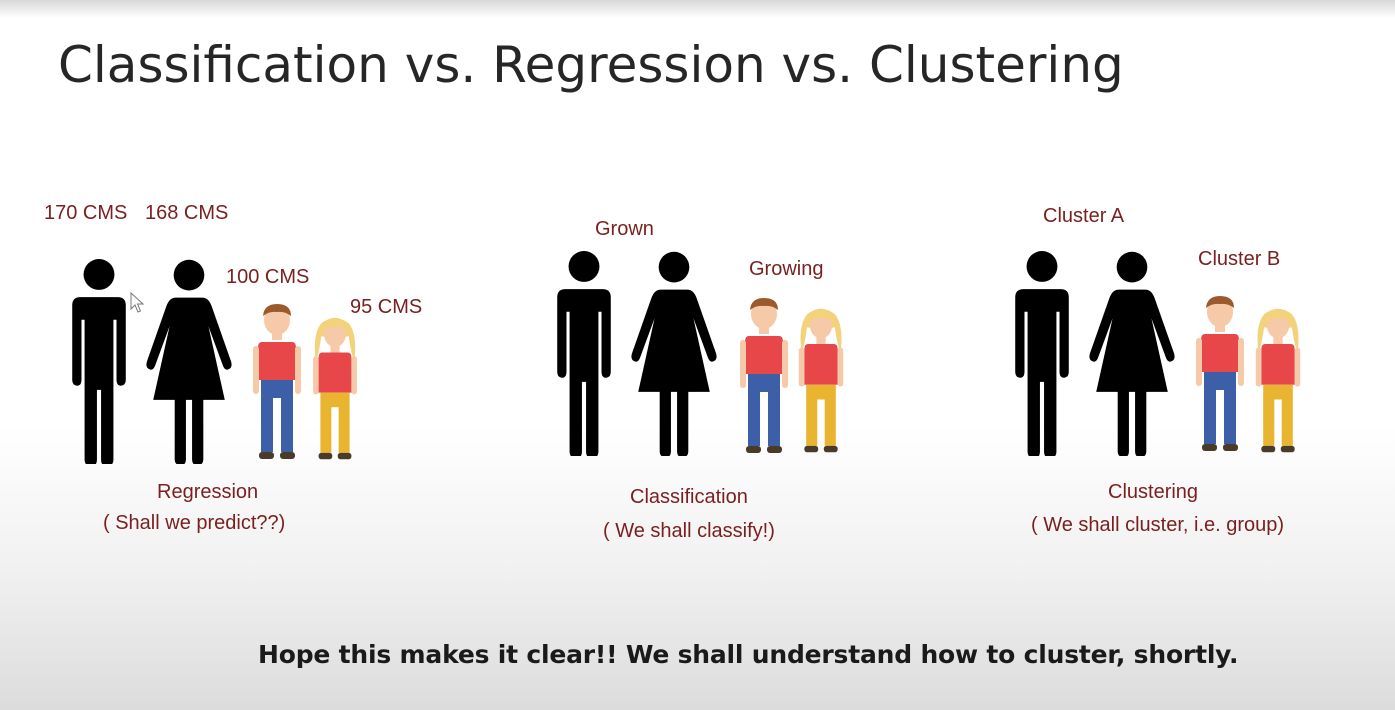  I want to click on label-grown: Grown, so click(624, 229).